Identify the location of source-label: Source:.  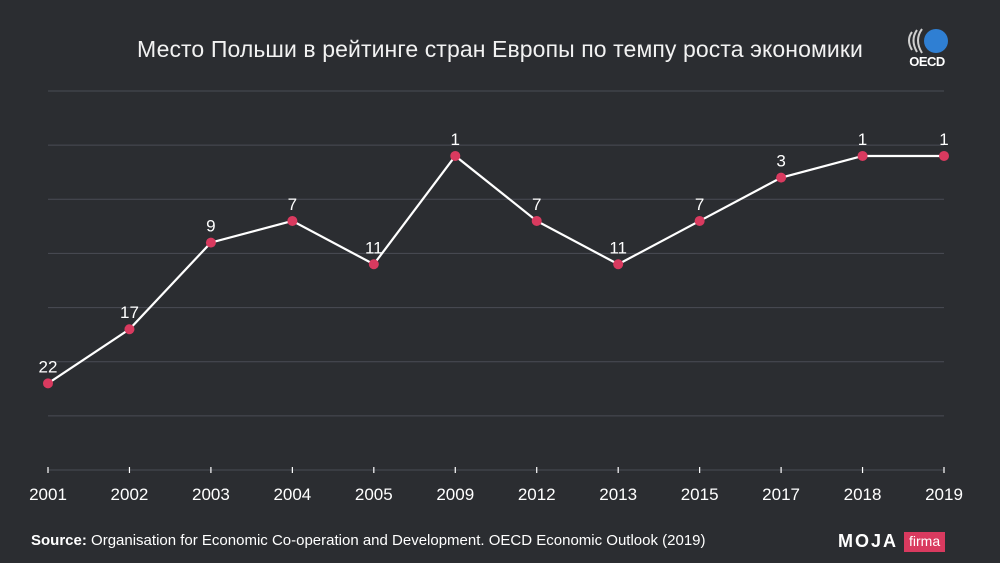
(59, 540).